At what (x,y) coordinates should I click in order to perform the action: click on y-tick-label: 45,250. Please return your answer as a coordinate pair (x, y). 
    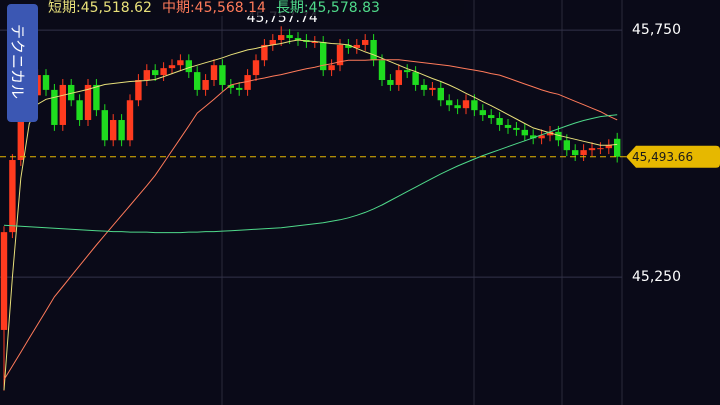
    Looking at the image, I should click on (656, 277).